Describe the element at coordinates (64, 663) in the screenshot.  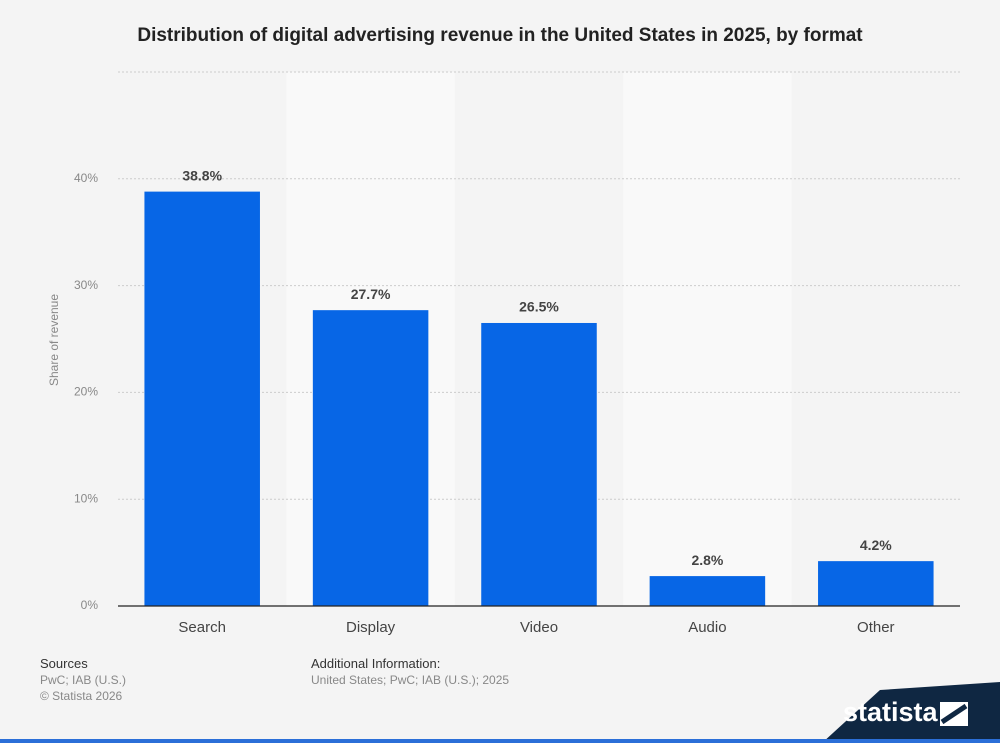
I see `sources-title: Sources` at that location.